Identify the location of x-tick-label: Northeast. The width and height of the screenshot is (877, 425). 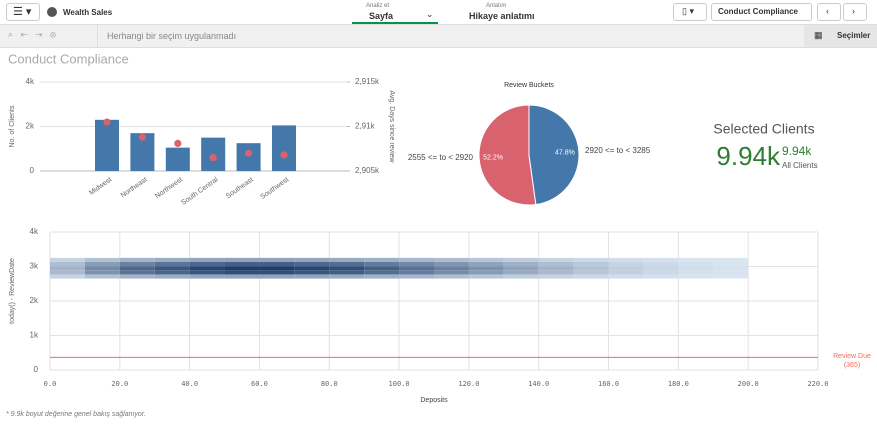
(134, 187).